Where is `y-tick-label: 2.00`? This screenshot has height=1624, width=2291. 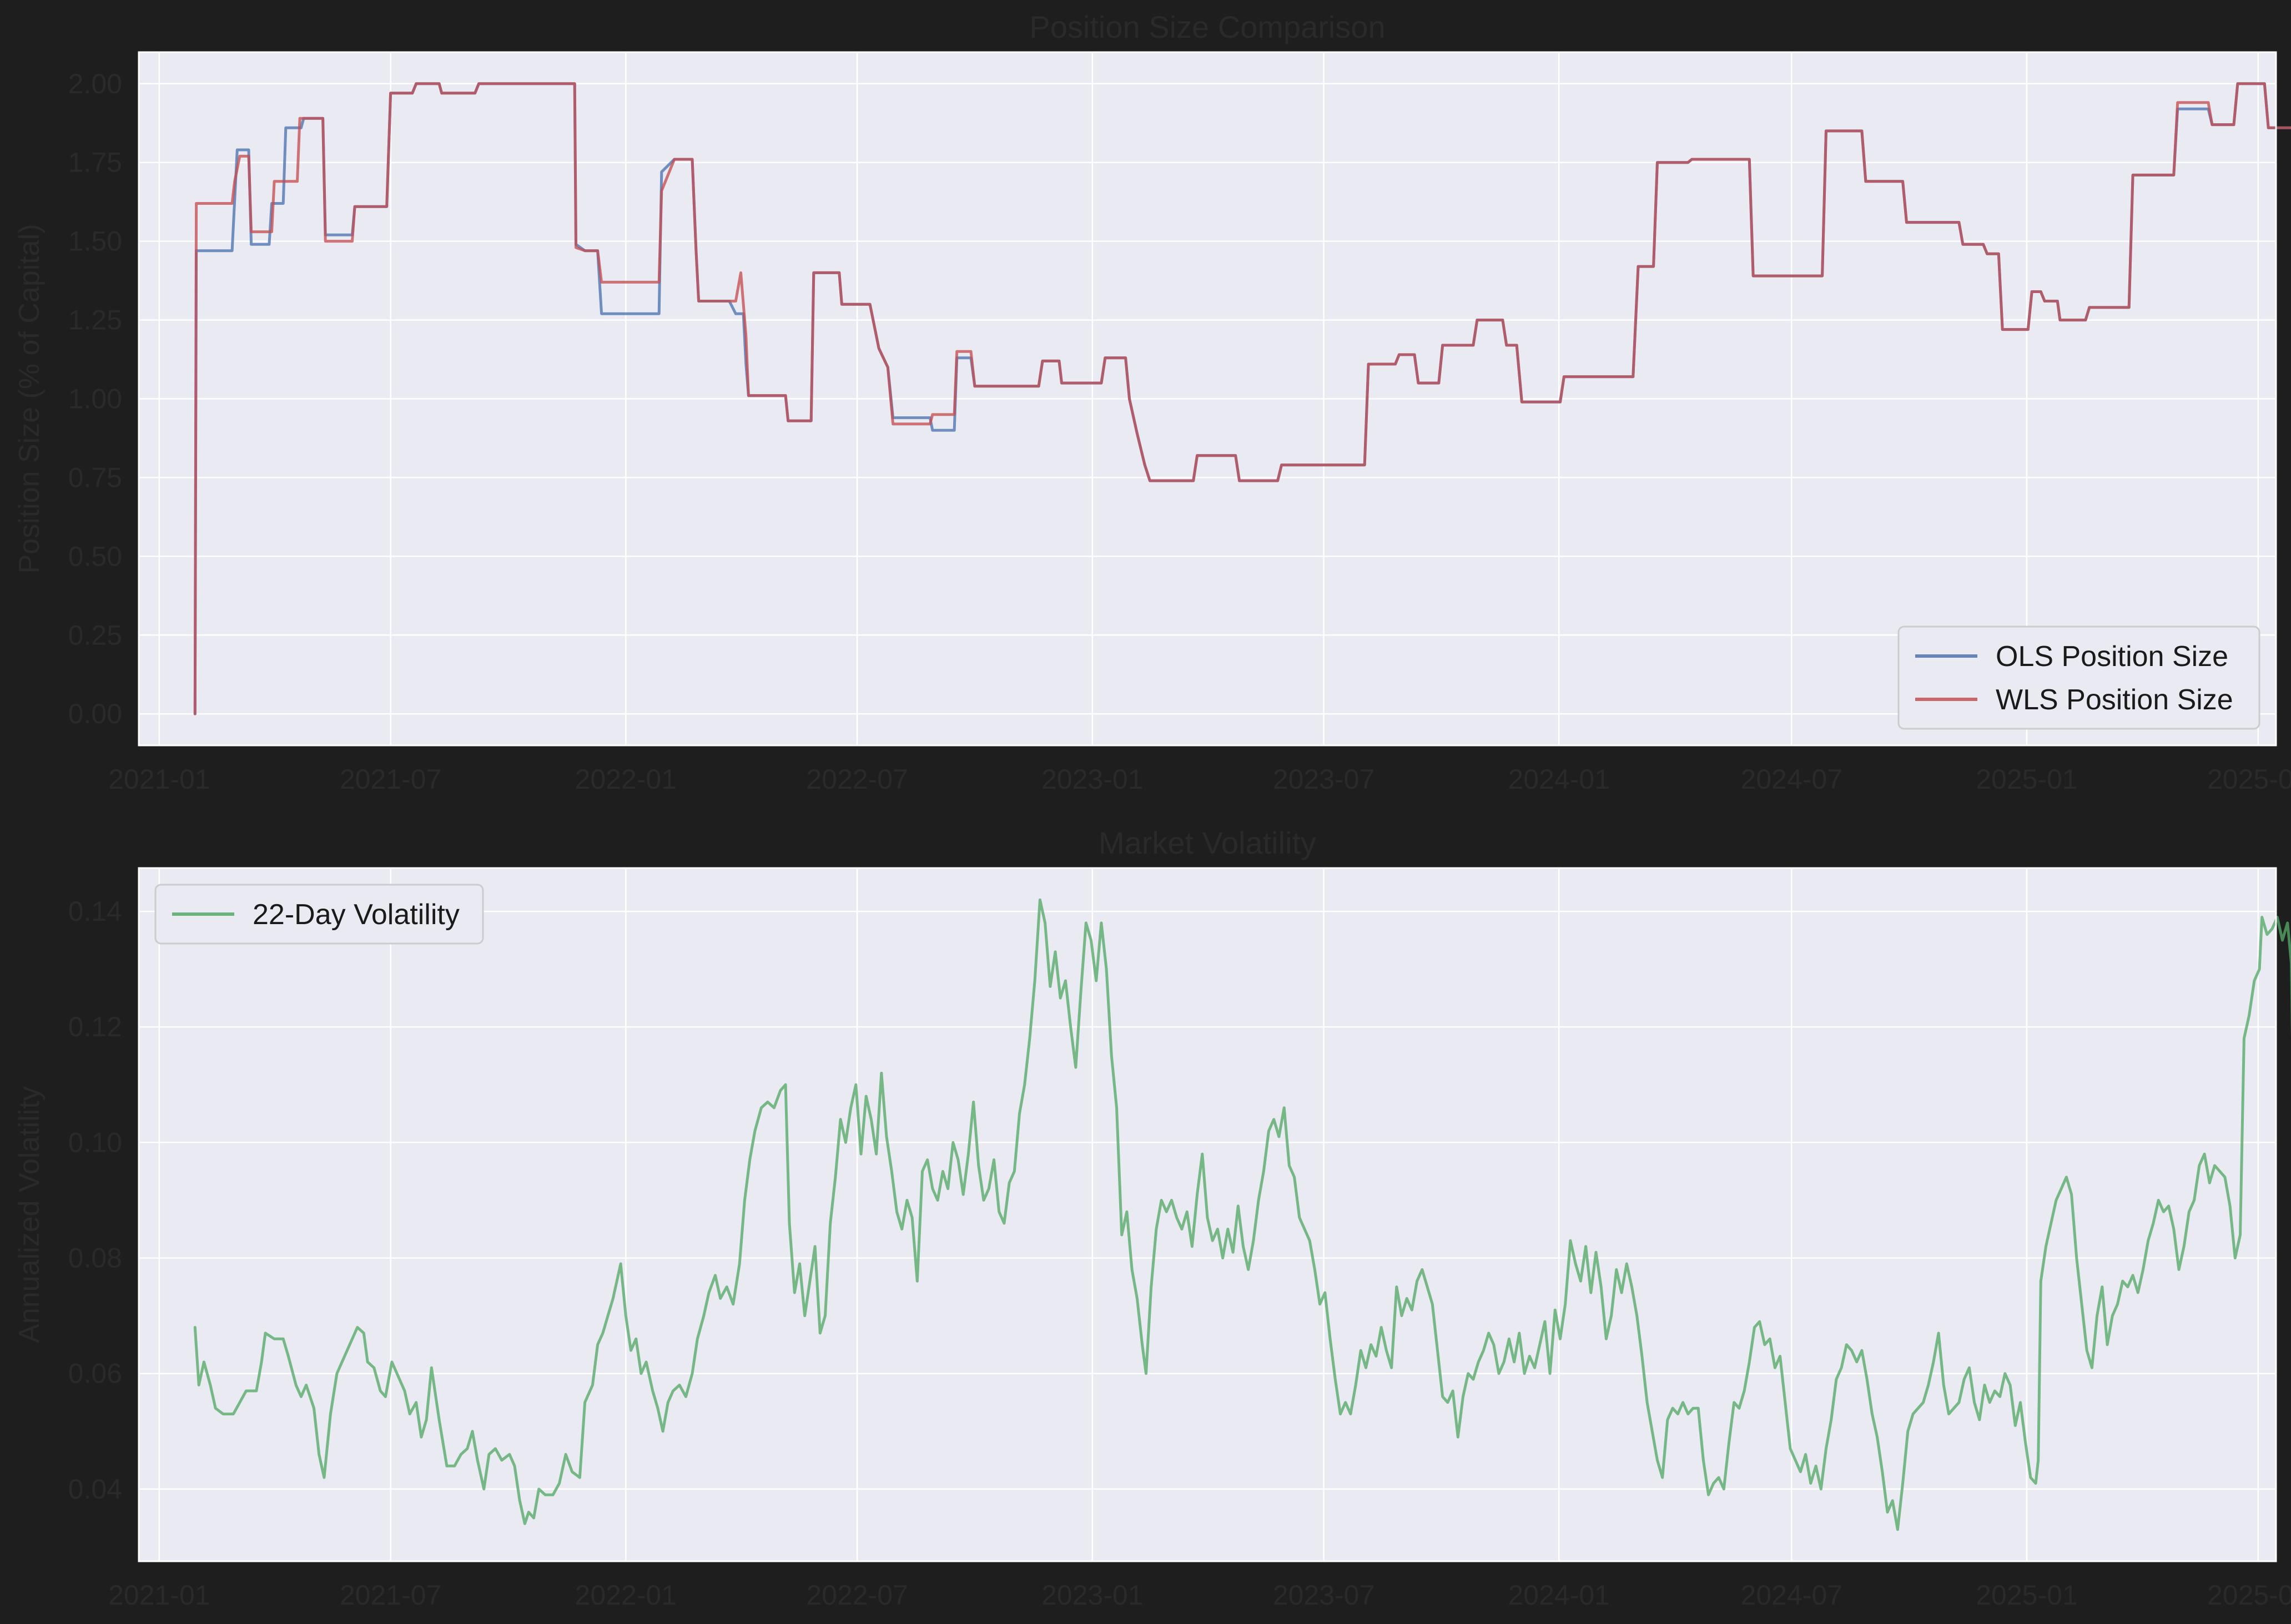 y-tick-label: 2.00 is located at coordinates (95, 83).